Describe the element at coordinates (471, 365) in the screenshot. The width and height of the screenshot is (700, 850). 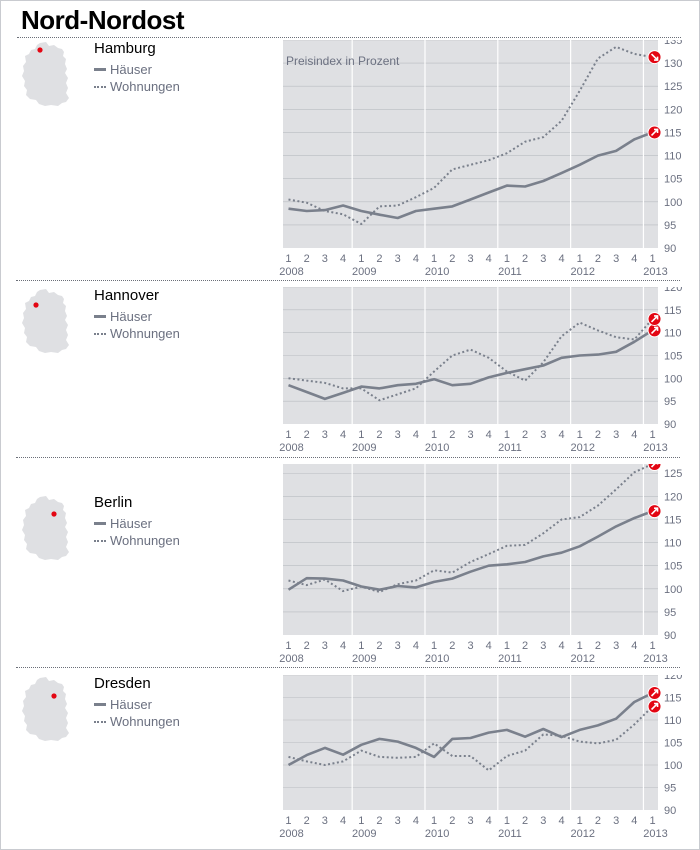
I see `series-line-haeuser` at that location.